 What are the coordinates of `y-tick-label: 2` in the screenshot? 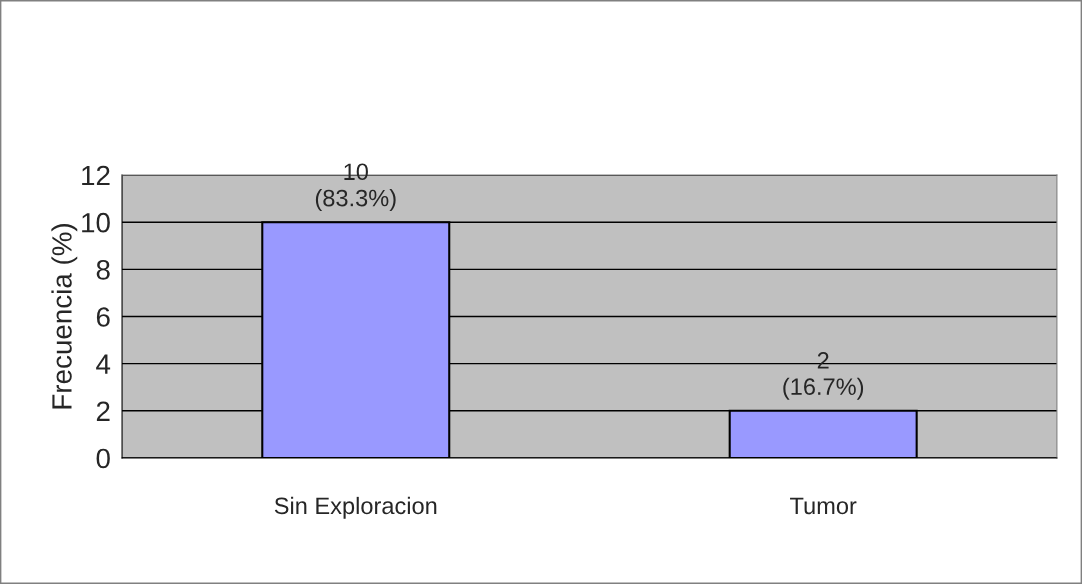 It's located at (103, 411).